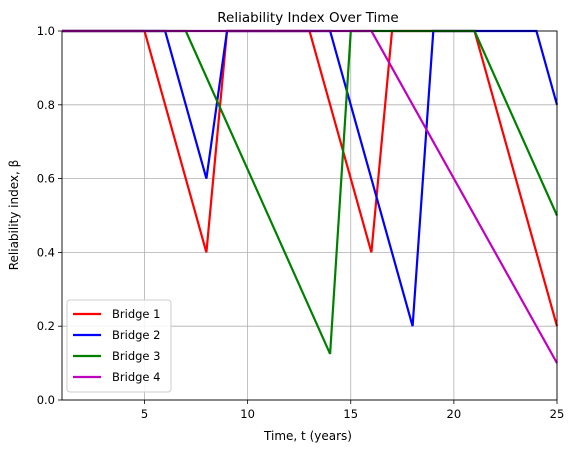 This screenshot has height=457, width=576. What do you see at coordinates (46, 252) in the screenshot?
I see `y-tick-label: 0.4` at bounding box center [46, 252].